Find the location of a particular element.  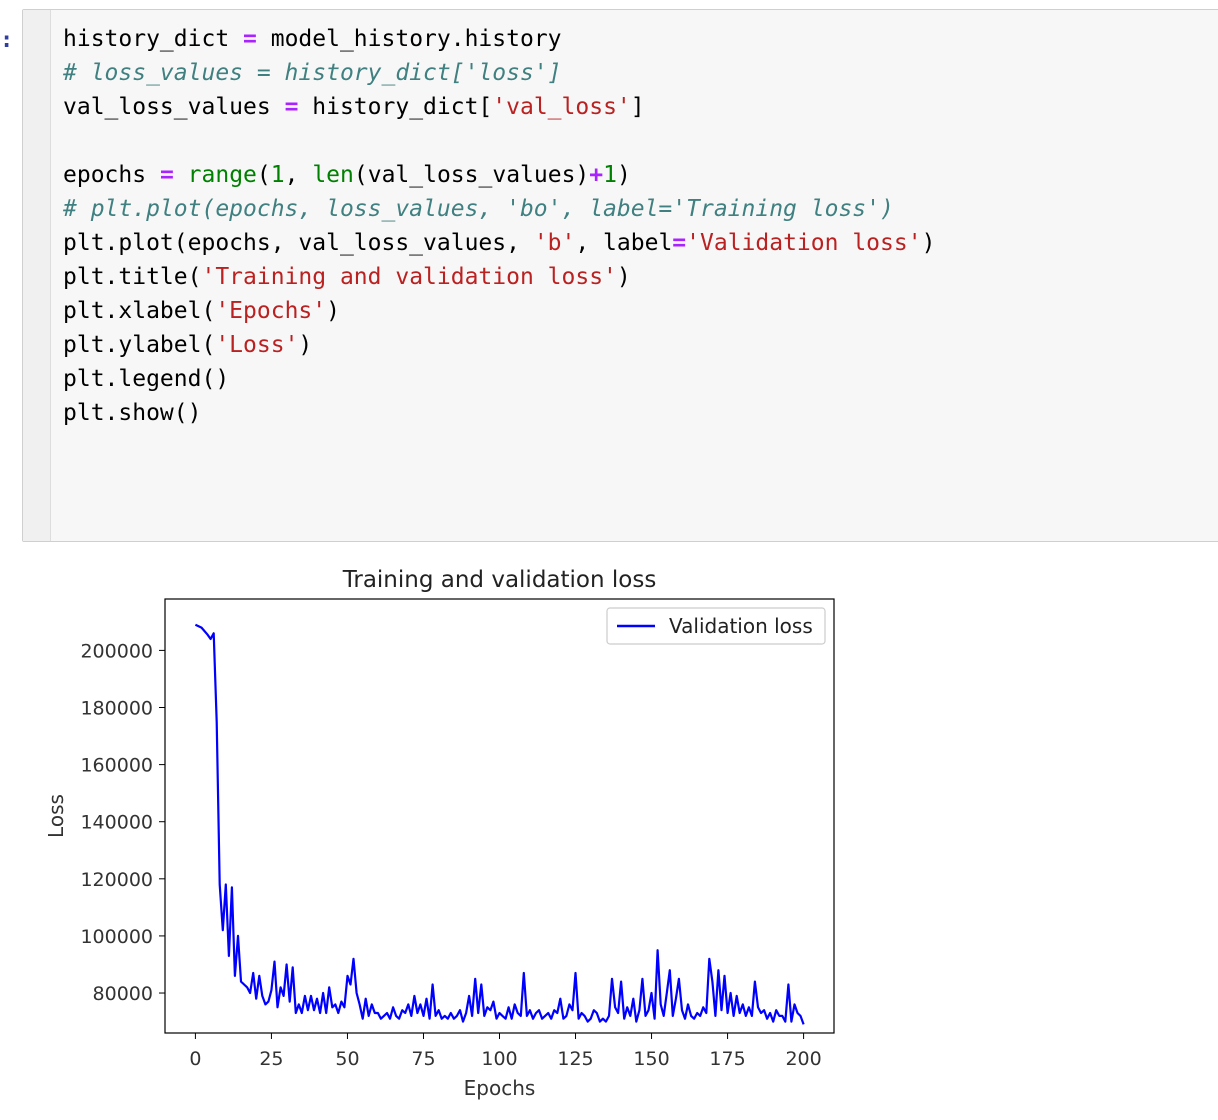

code-token: val_loss_values is located at coordinates (174, 107).